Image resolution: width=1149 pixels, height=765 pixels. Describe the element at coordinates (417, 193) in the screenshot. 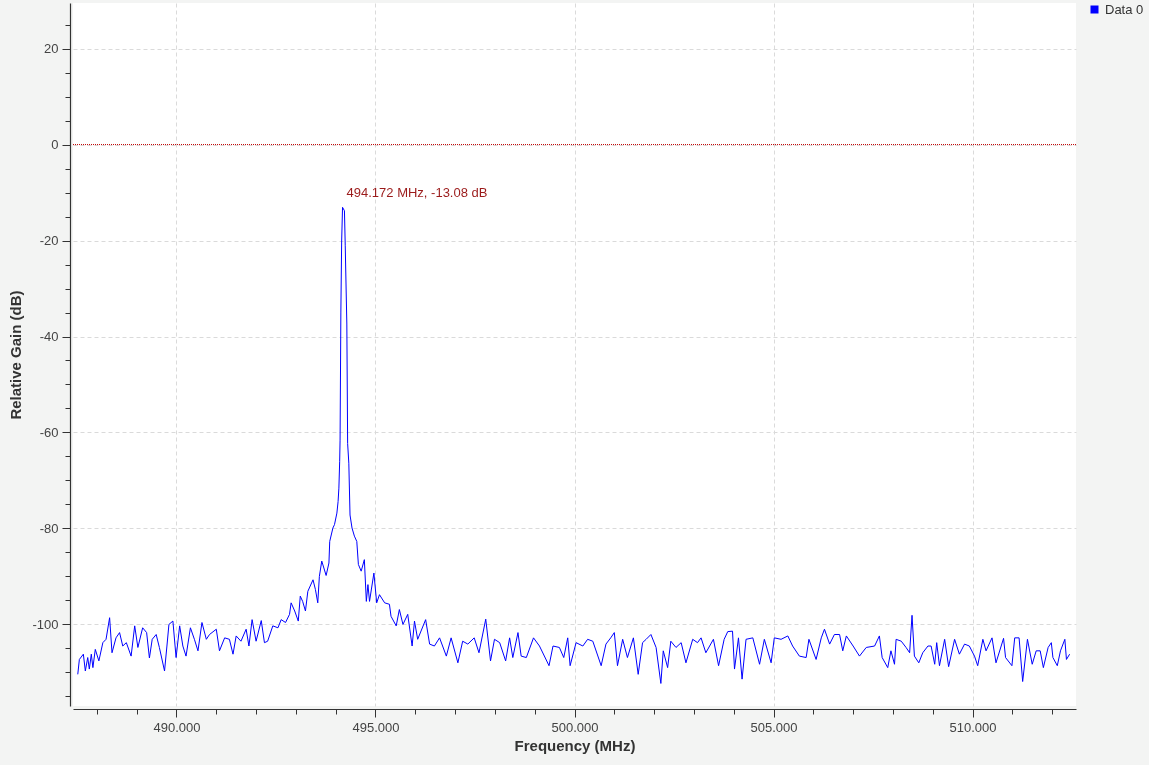

I see `annotation: 494.172 MHz, -13.08 dB` at that location.